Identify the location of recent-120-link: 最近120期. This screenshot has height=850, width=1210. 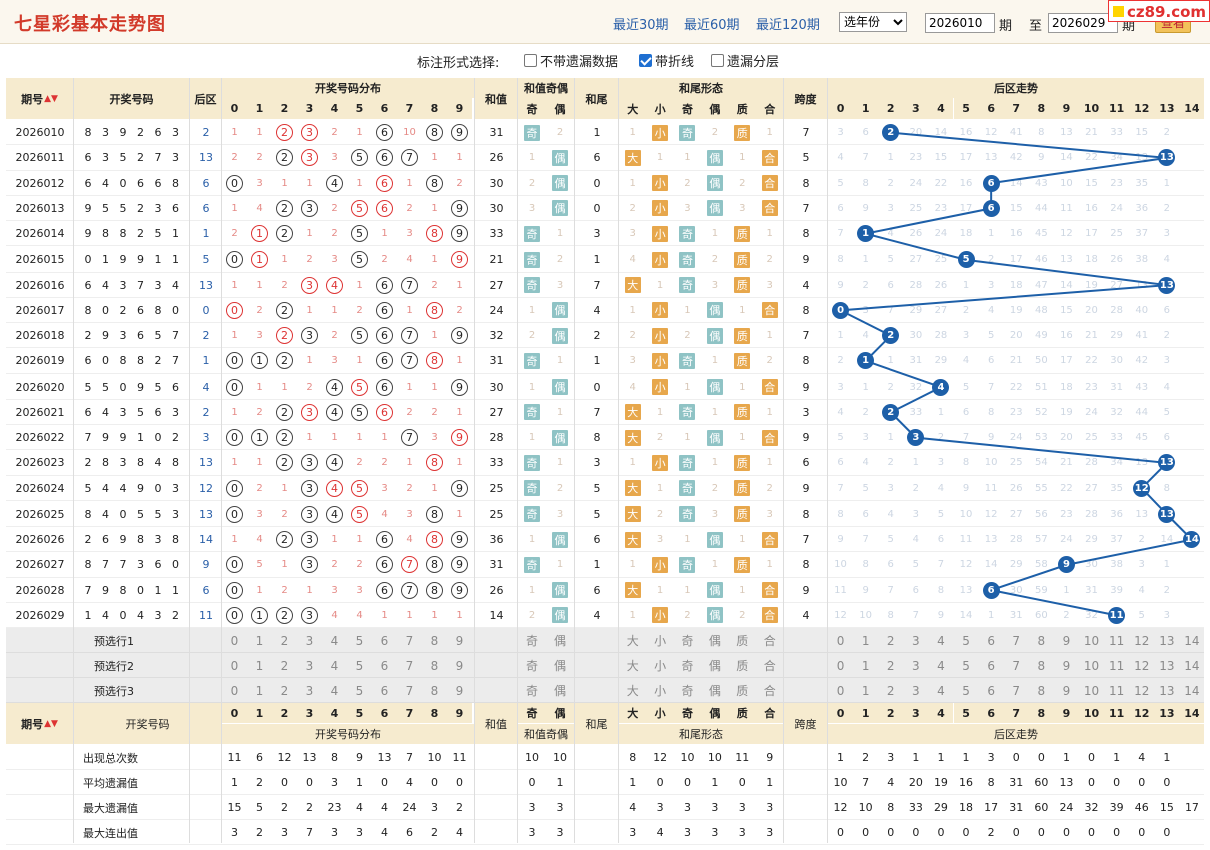
(788, 25).